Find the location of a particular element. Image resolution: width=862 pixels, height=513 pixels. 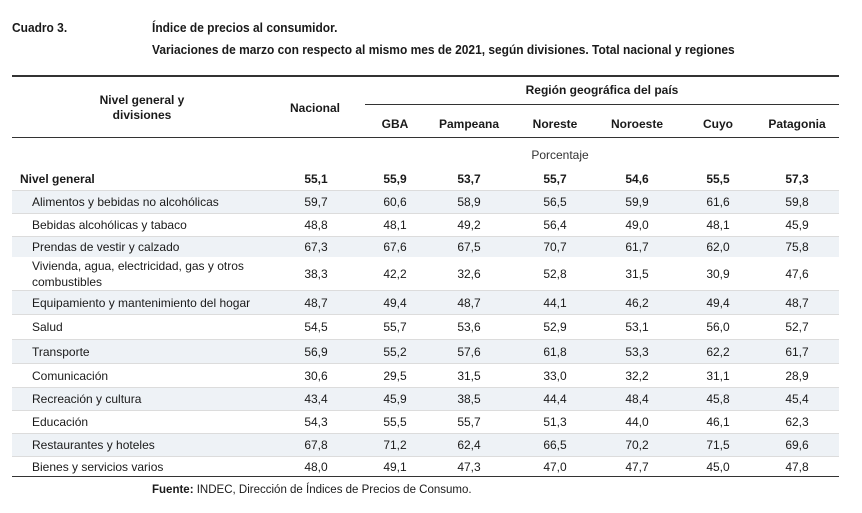

region-group-header: Región geográfica del país is located at coordinates (602, 90).